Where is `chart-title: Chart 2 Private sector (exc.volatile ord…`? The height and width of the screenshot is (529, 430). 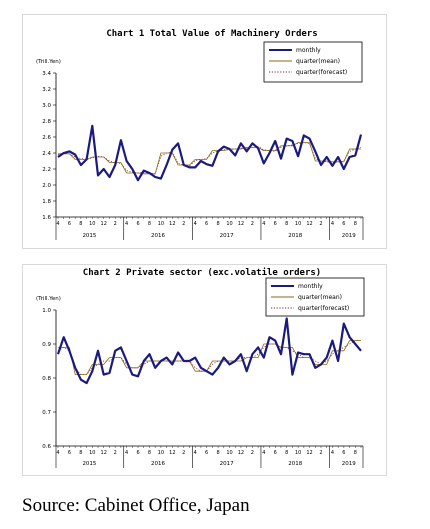
chart-title: Chart 2 Private sector (exc.volatile ord… is located at coordinates (202, 272).